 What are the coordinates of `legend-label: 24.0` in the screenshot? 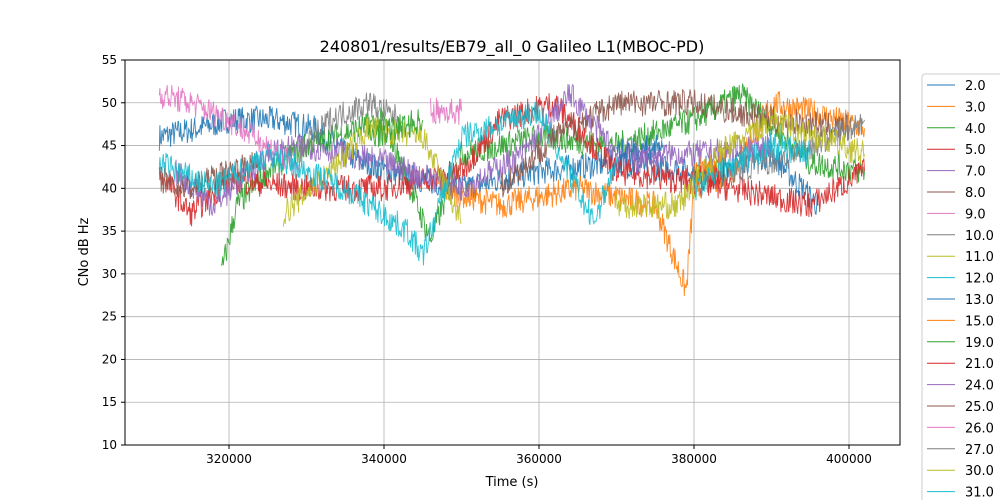 It's located at (979, 386).